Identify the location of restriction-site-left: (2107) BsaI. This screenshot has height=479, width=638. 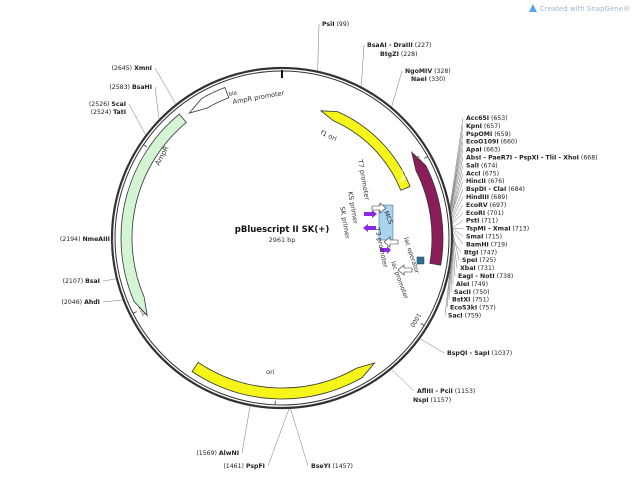
(81, 281).